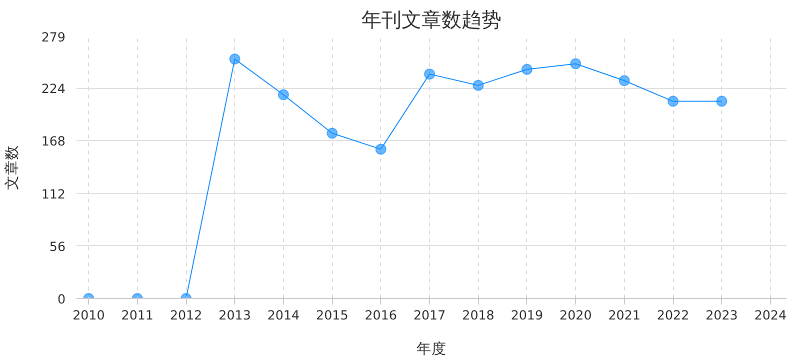 This screenshot has width=810, height=360. I want to click on y-tick-label: 279, so click(53, 37).